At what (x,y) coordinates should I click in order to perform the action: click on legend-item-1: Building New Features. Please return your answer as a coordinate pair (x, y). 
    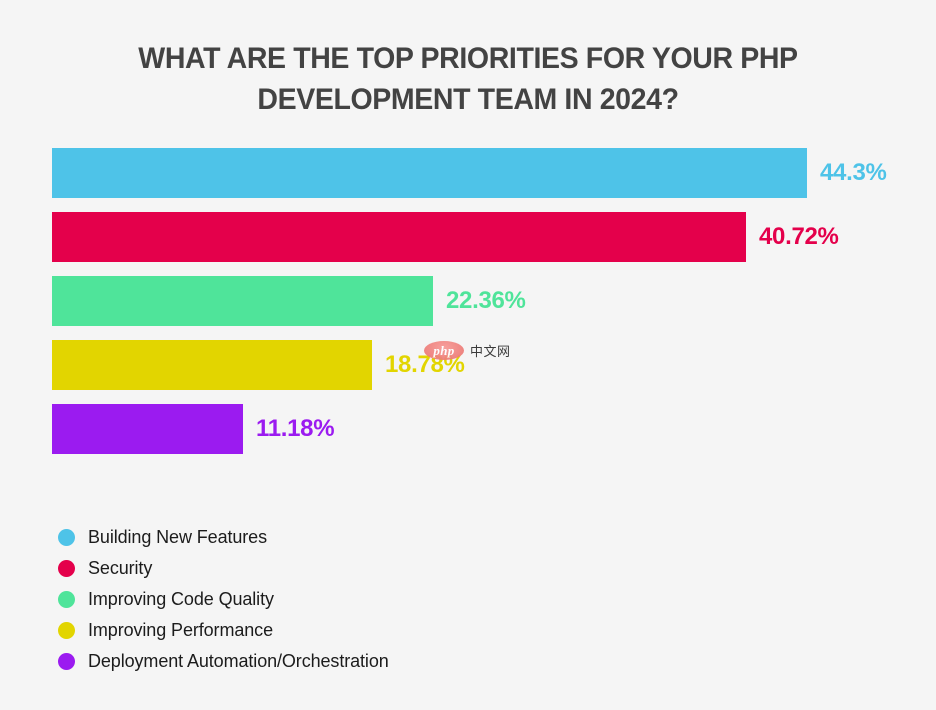
    Looking at the image, I should click on (223, 537).